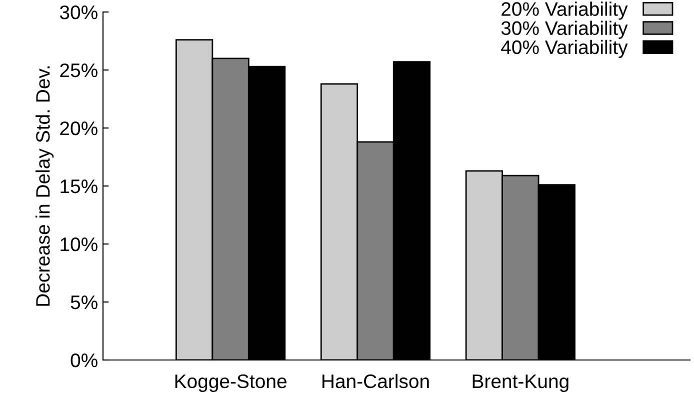 The height and width of the screenshot is (401, 694). I want to click on x-tick-label: Han-Carlson, so click(375, 381).